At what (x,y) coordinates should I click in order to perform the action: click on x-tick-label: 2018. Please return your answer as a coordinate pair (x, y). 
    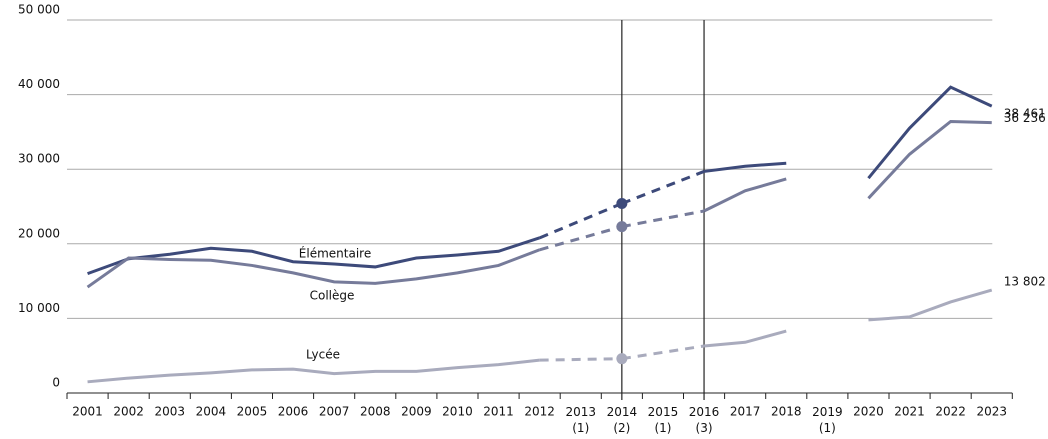
    Looking at the image, I should click on (786, 412).